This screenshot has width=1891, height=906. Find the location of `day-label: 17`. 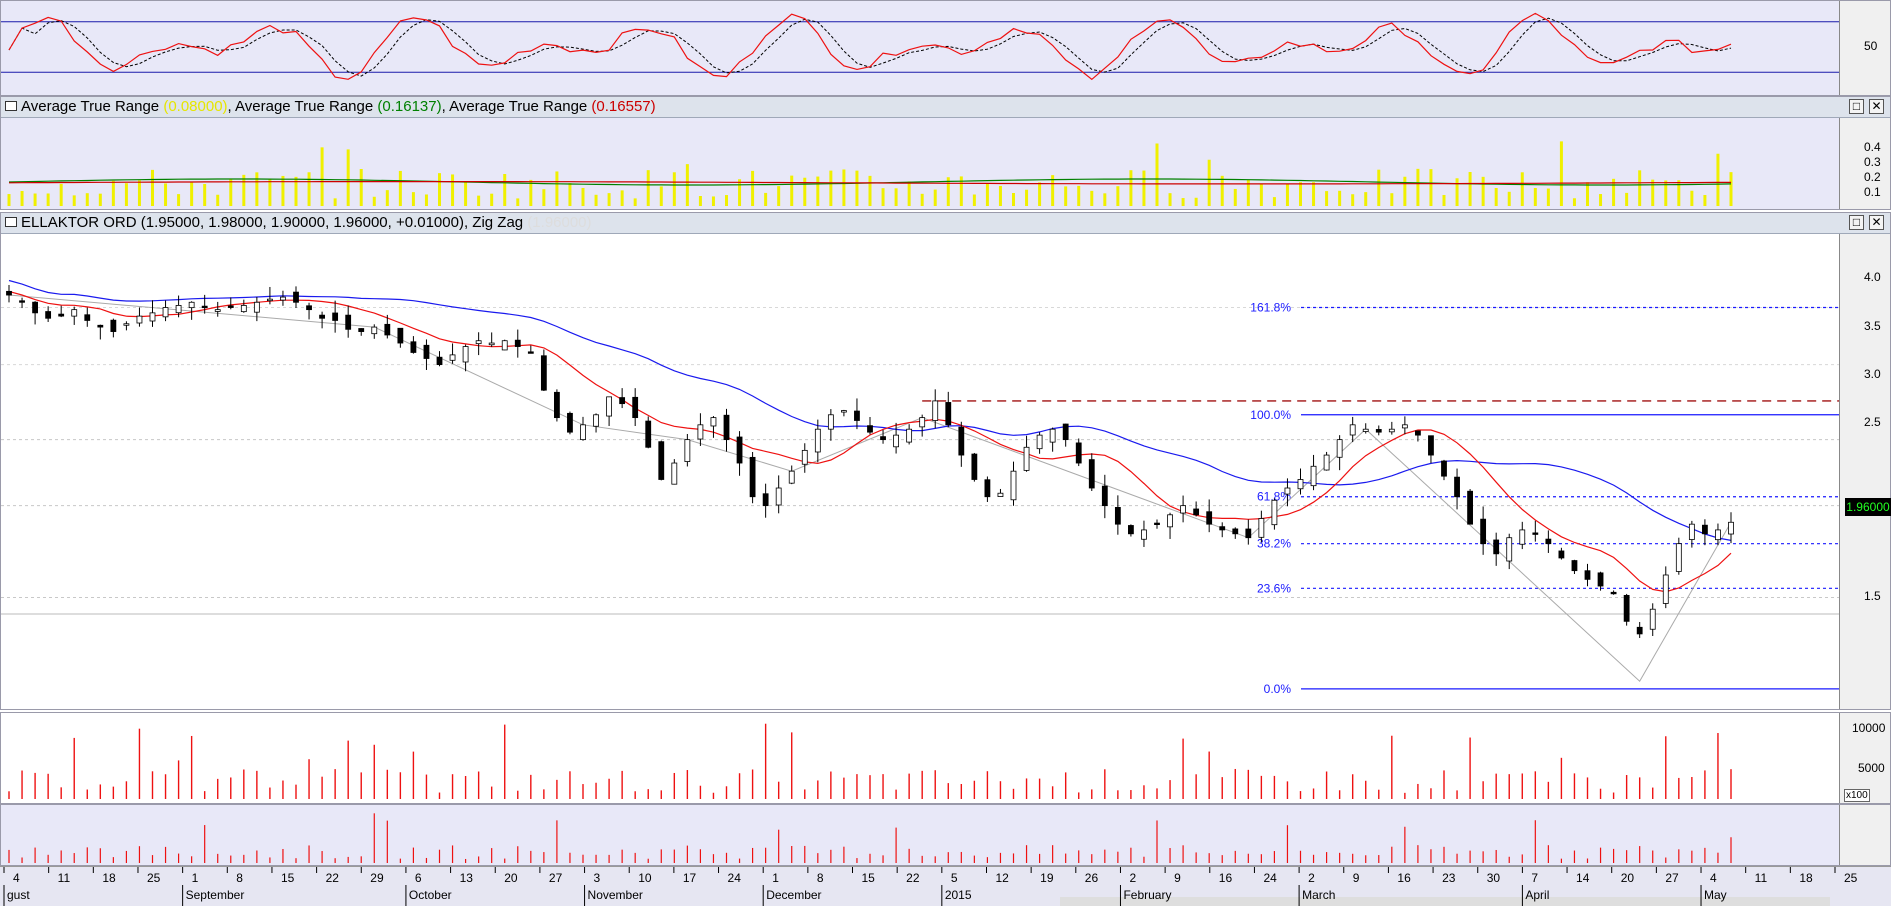

day-label: 17 is located at coordinates (690, 878).